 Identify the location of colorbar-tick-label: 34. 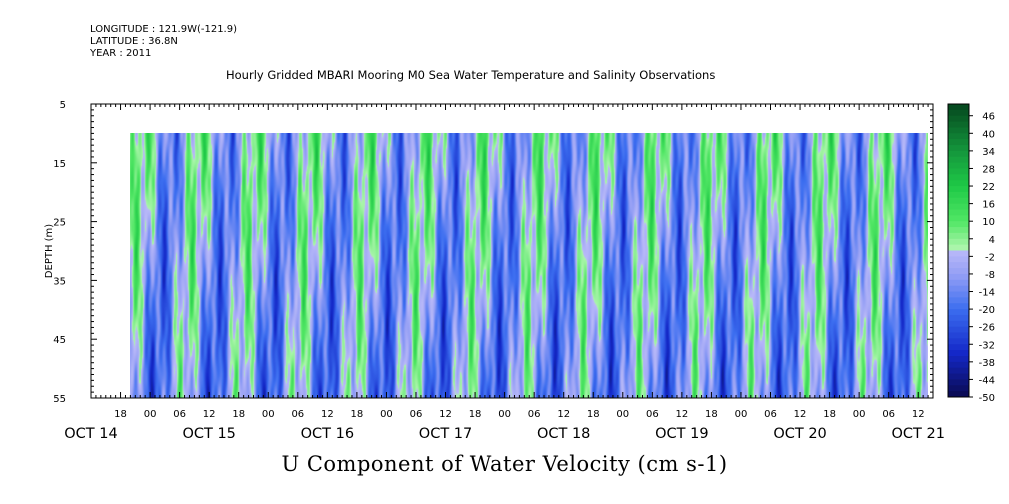
(988, 152).